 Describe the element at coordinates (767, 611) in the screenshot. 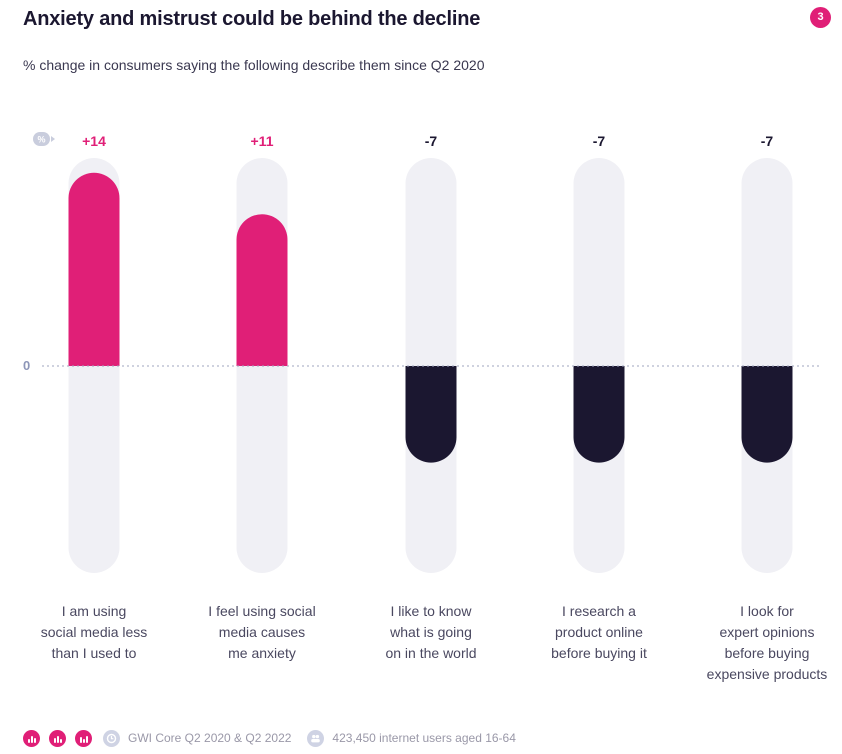

I see `category-label: I look for` at that location.